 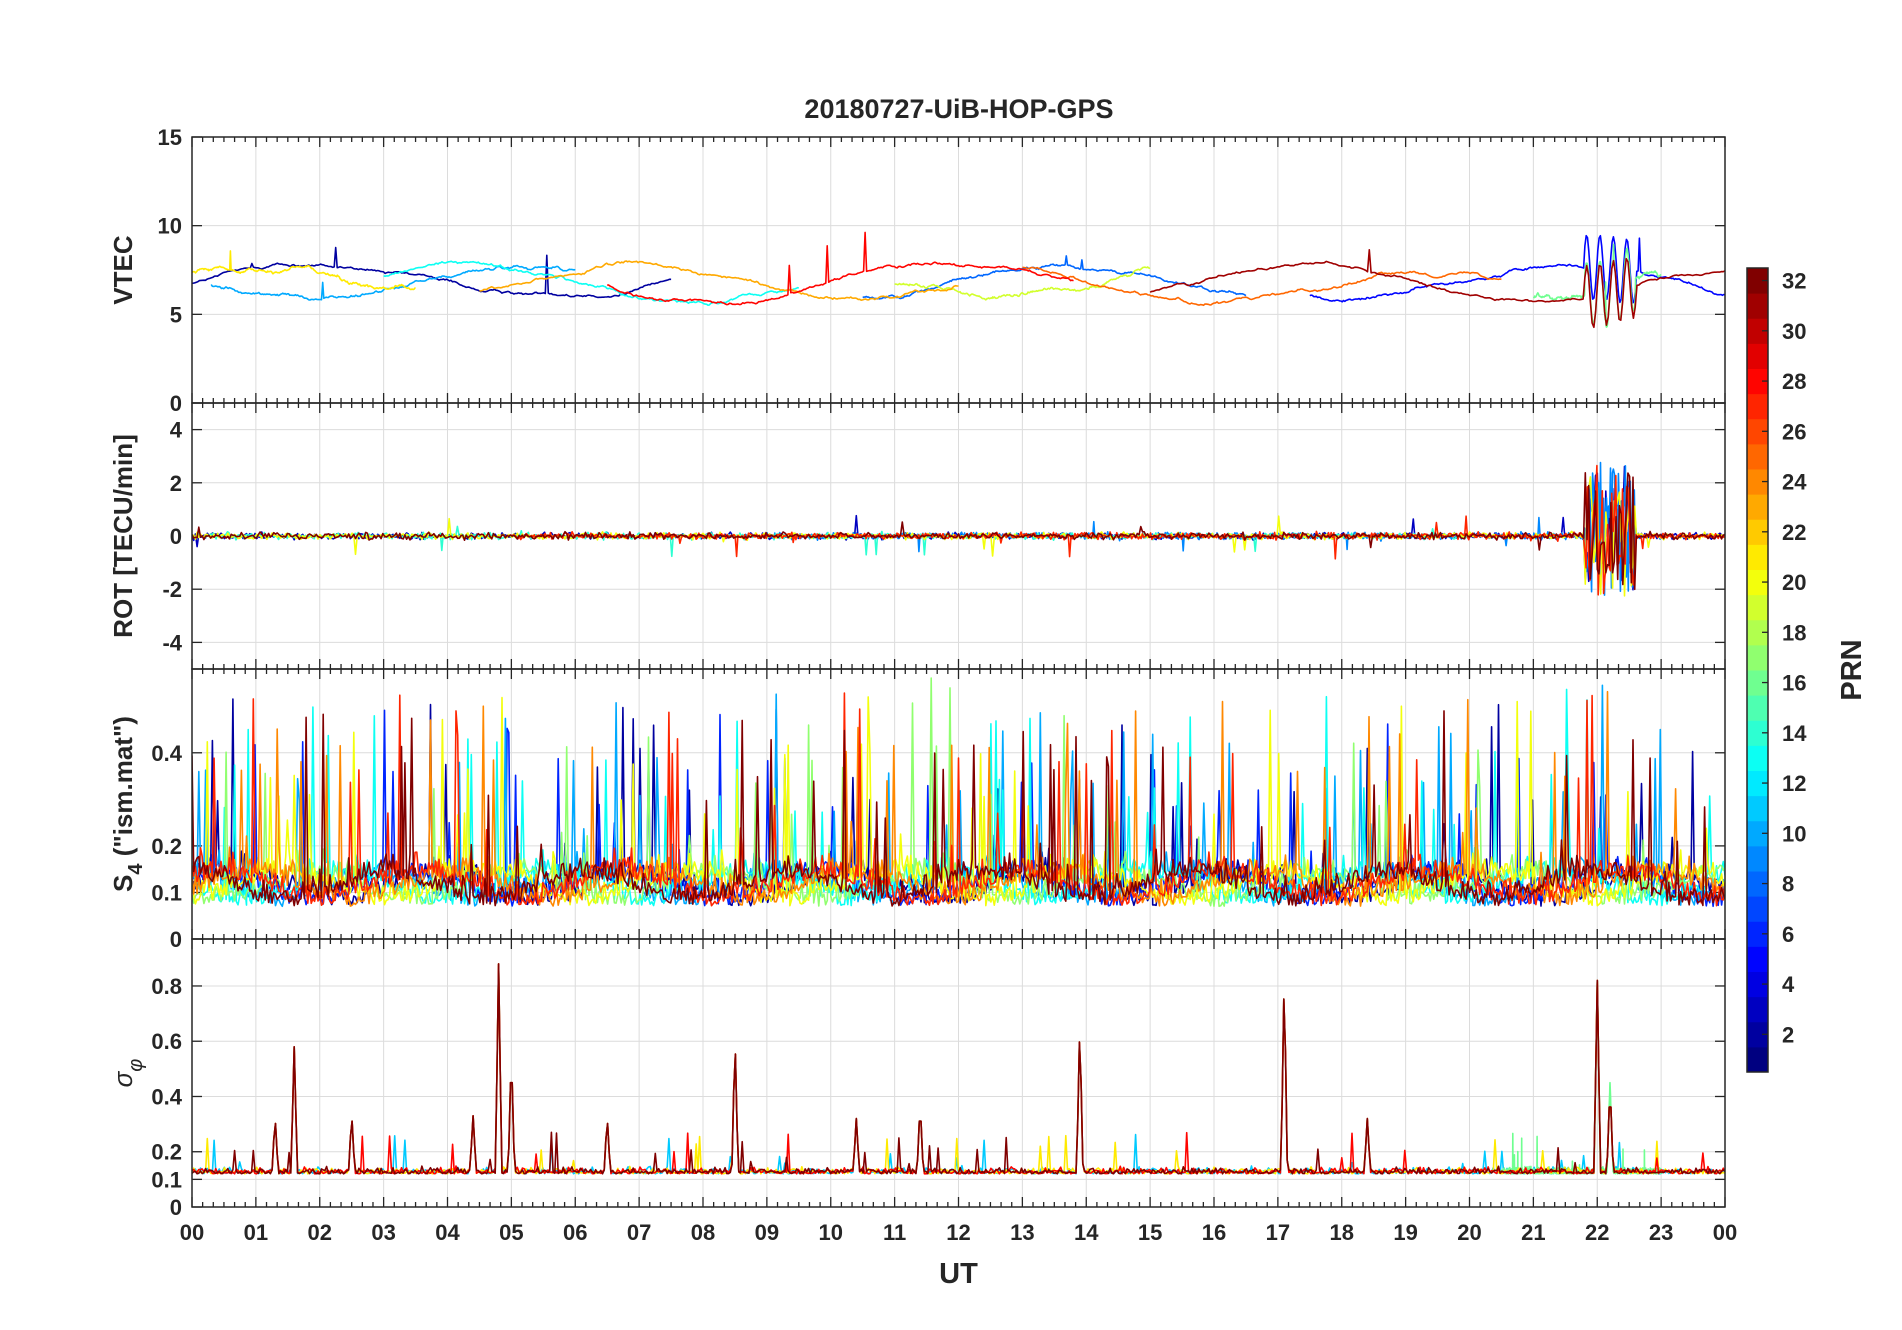 I want to click on colorbar-tick-label: 16, so click(x=1794, y=683).